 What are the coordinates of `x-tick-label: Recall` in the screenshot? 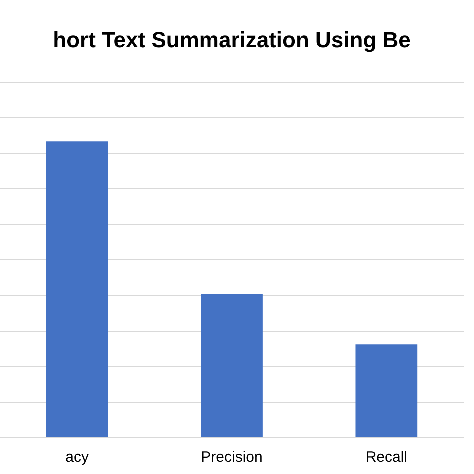 It's located at (387, 457).